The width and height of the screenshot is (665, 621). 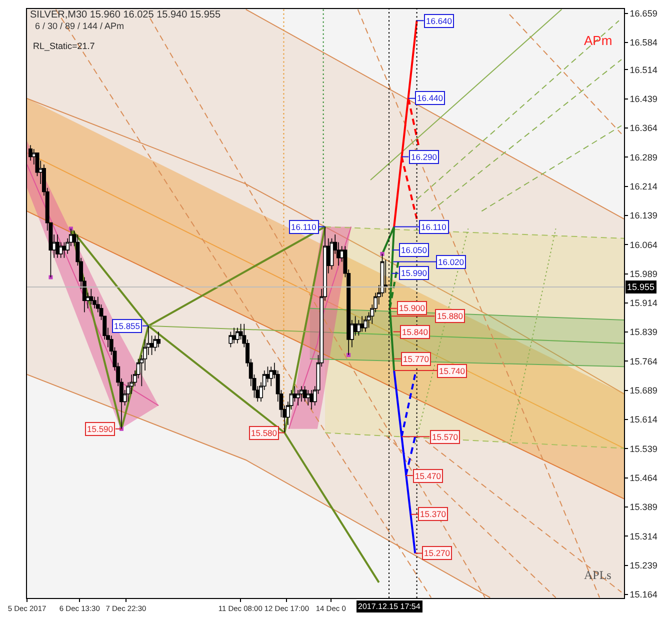 I want to click on annotation: 16.050, so click(x=414, y=250).